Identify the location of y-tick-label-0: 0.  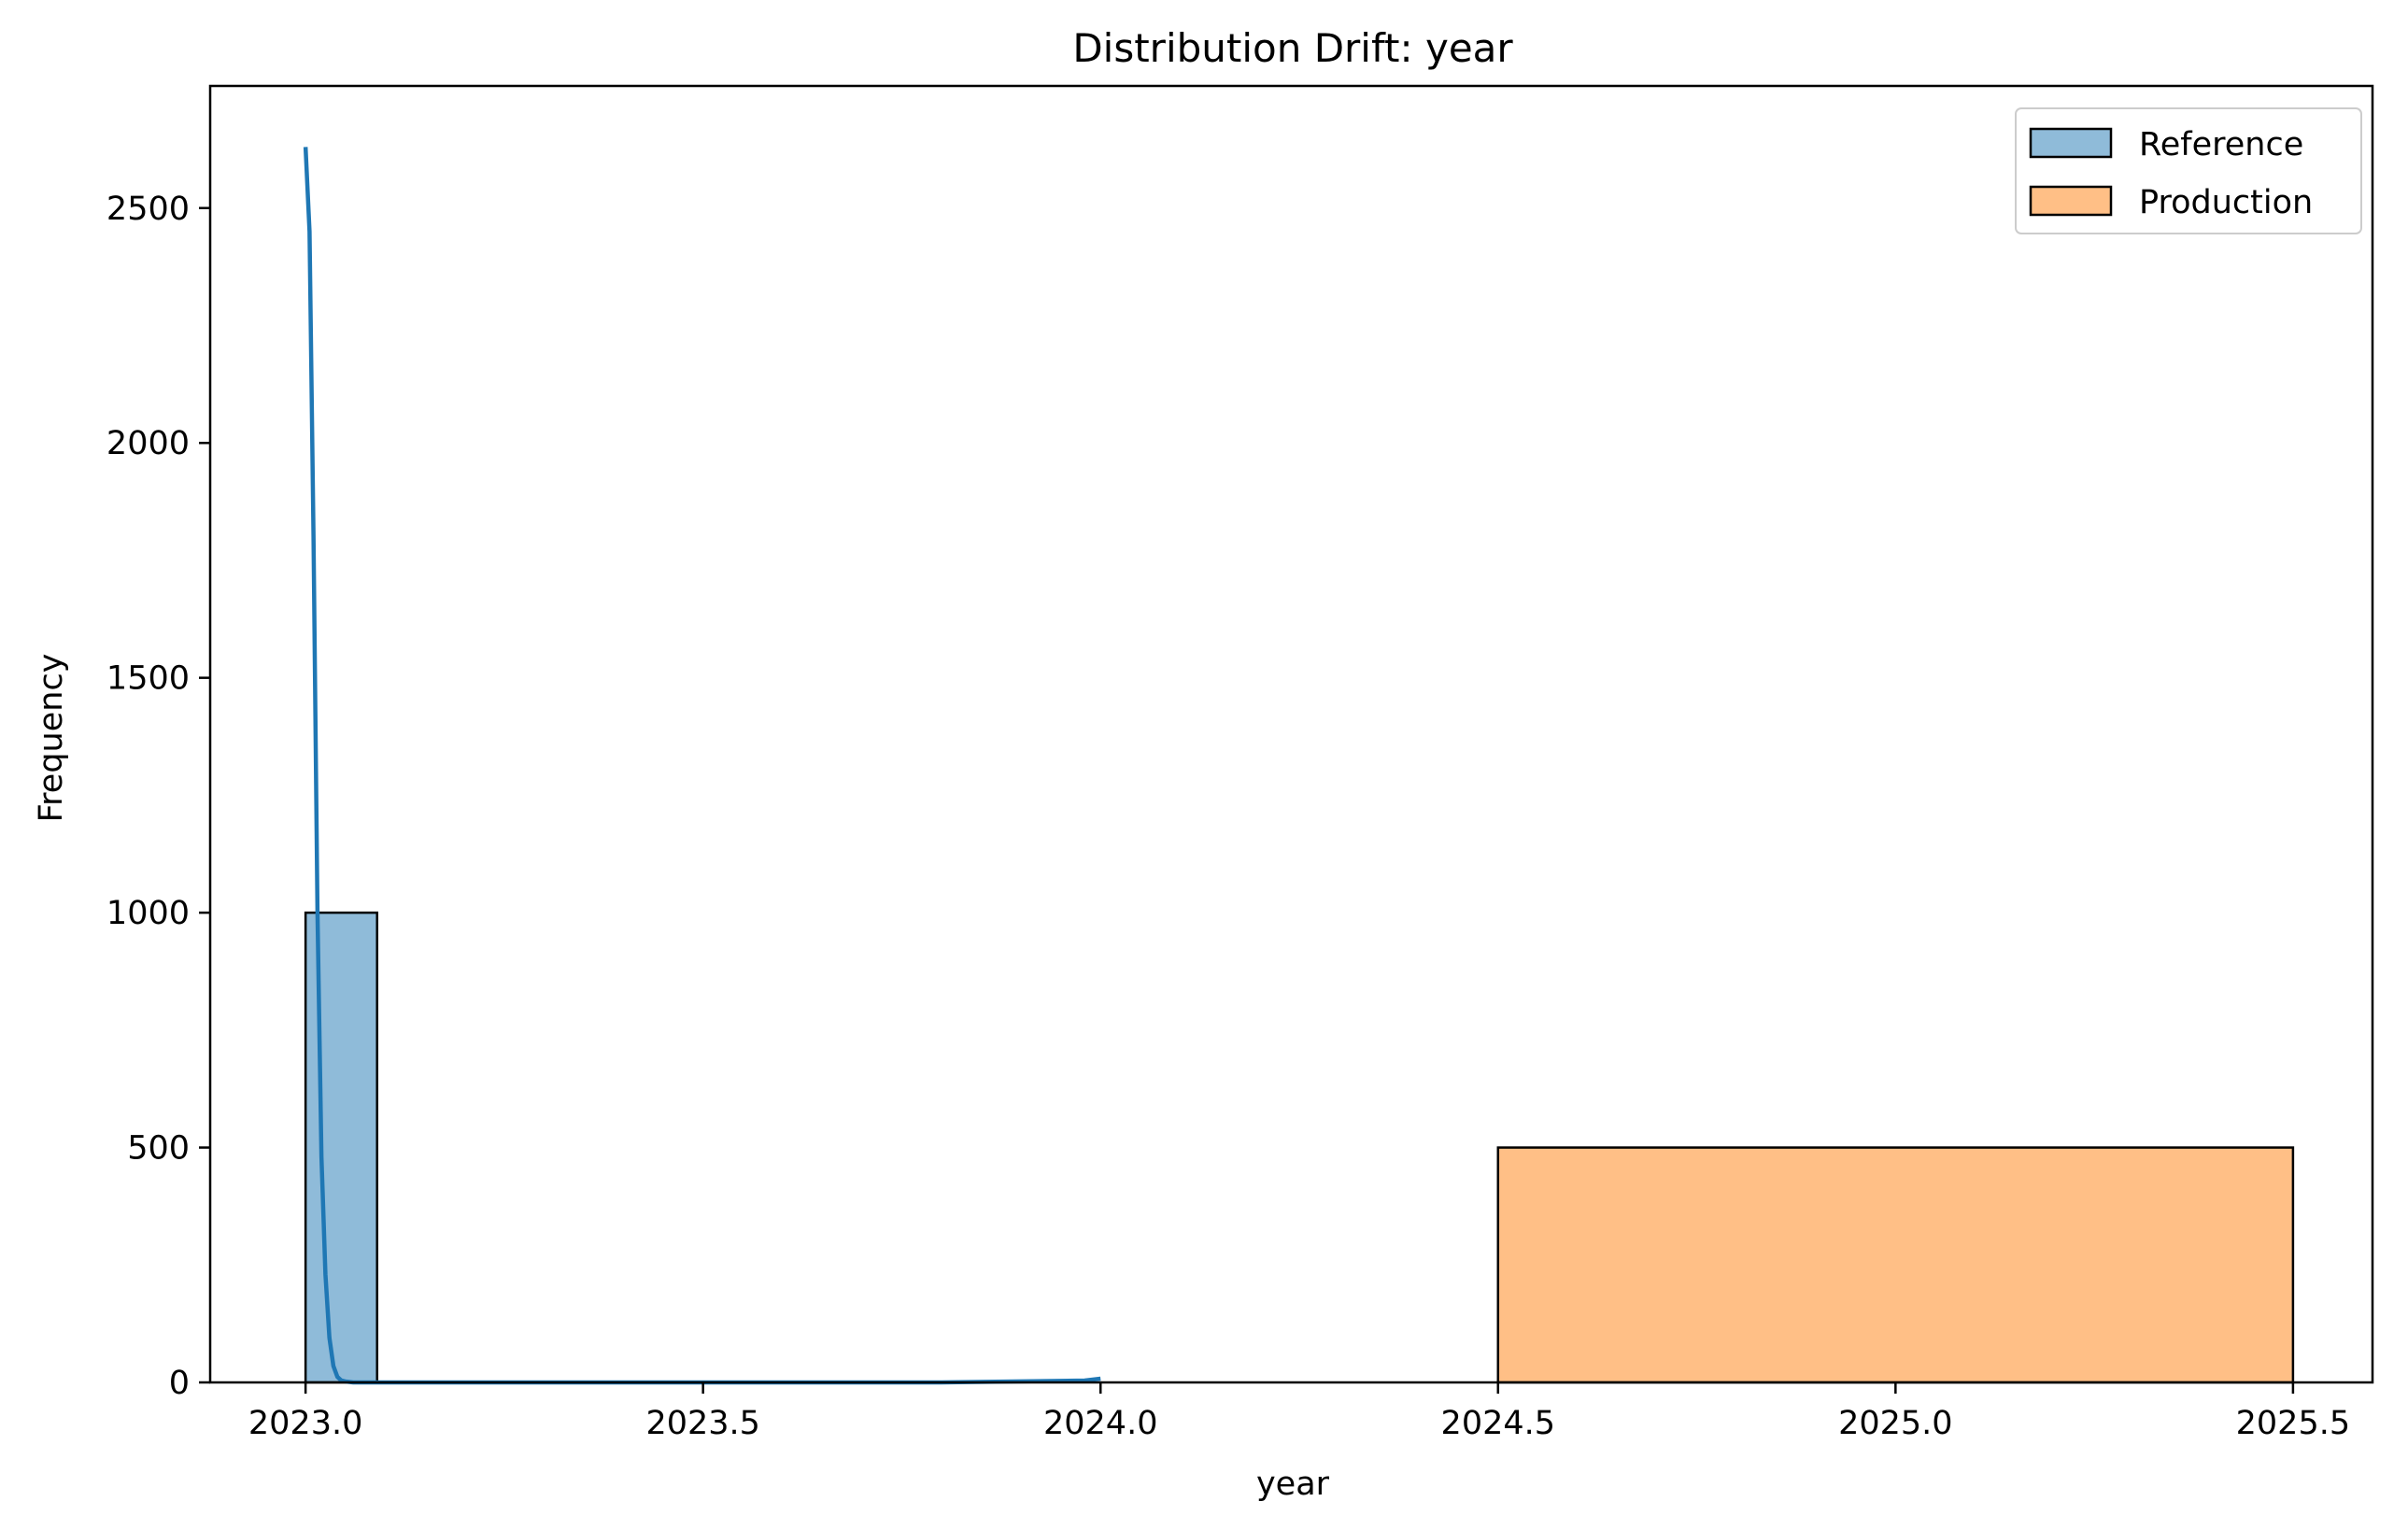
(179, 1383).